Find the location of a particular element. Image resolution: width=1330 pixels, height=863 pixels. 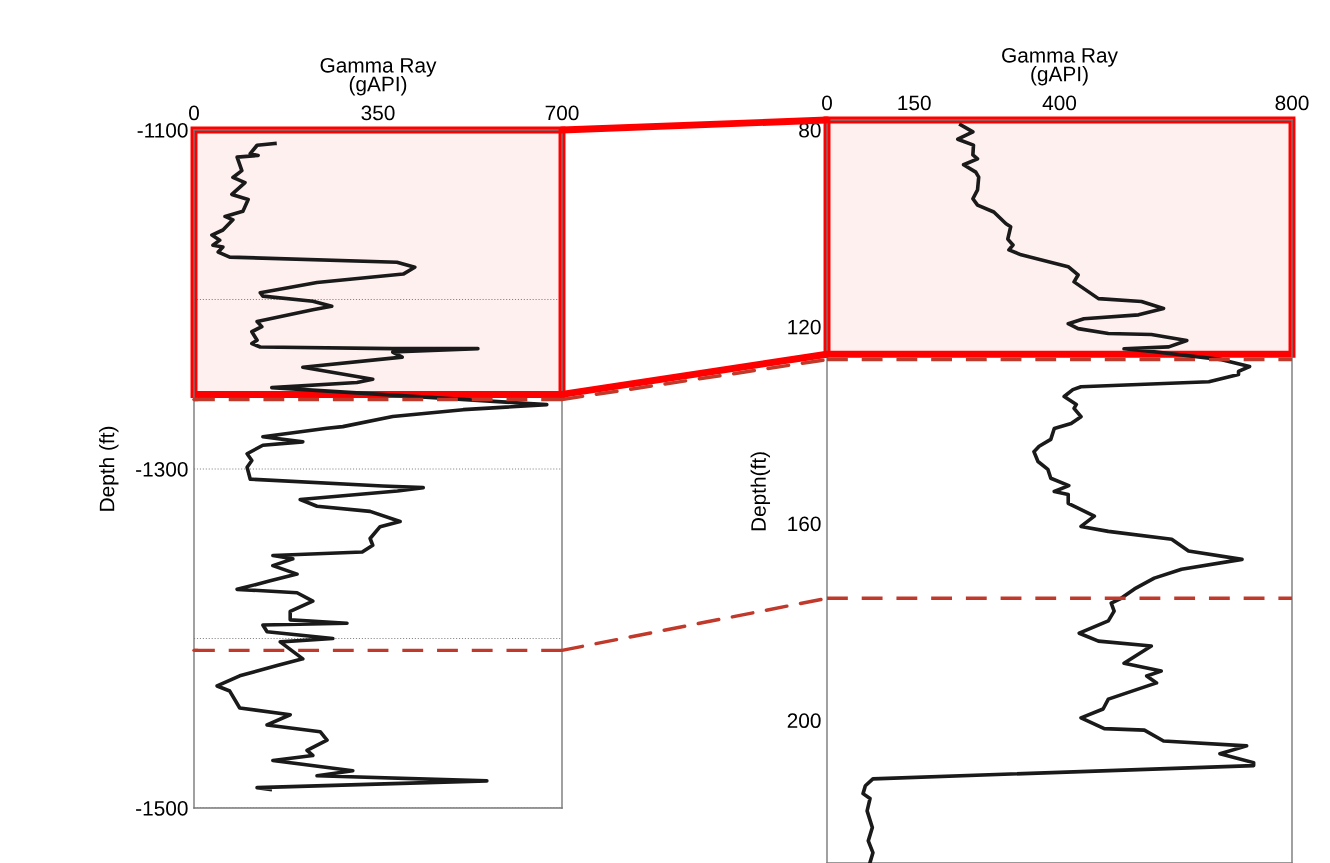

x-tick-label: 400 is located at coordinates (1059, 103).